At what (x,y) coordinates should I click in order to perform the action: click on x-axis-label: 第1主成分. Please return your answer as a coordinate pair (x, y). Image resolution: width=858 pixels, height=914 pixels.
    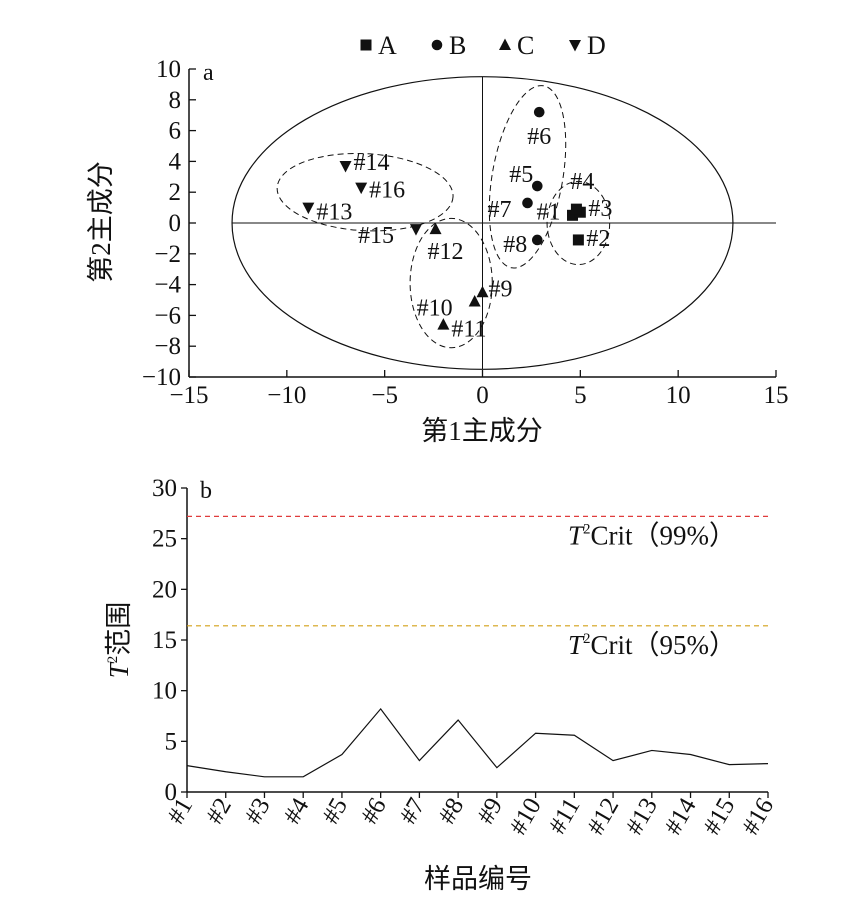
    Looking at the image, I should click on (482, 431).